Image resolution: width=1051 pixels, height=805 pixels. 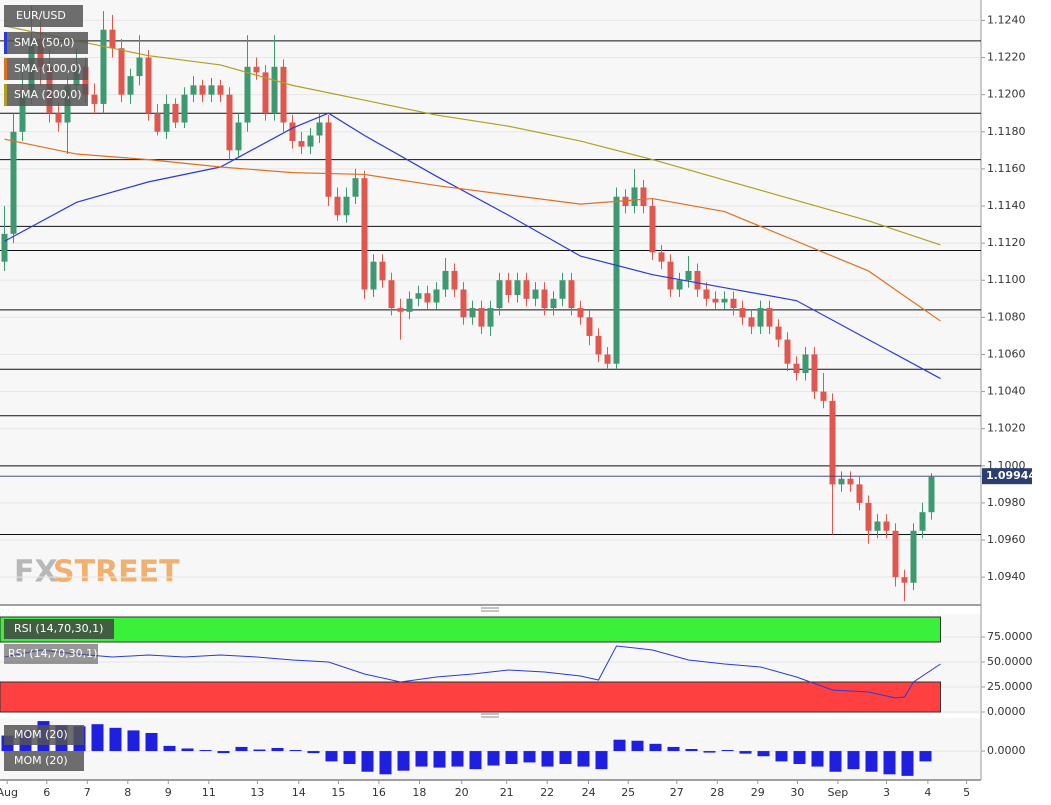 What do you see at coordinates (52, 653) in the screenshot?
I see `legend-label: RSI (14,70,30,1)` at bounding box center [52, 653].